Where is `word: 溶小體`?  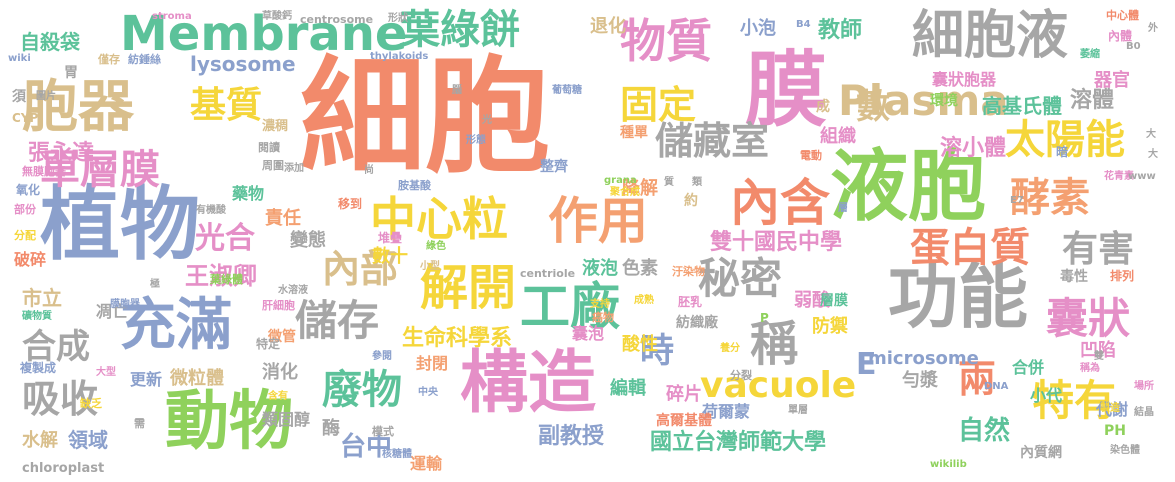
word: 溶小體 is located at coordinates (973, 148).